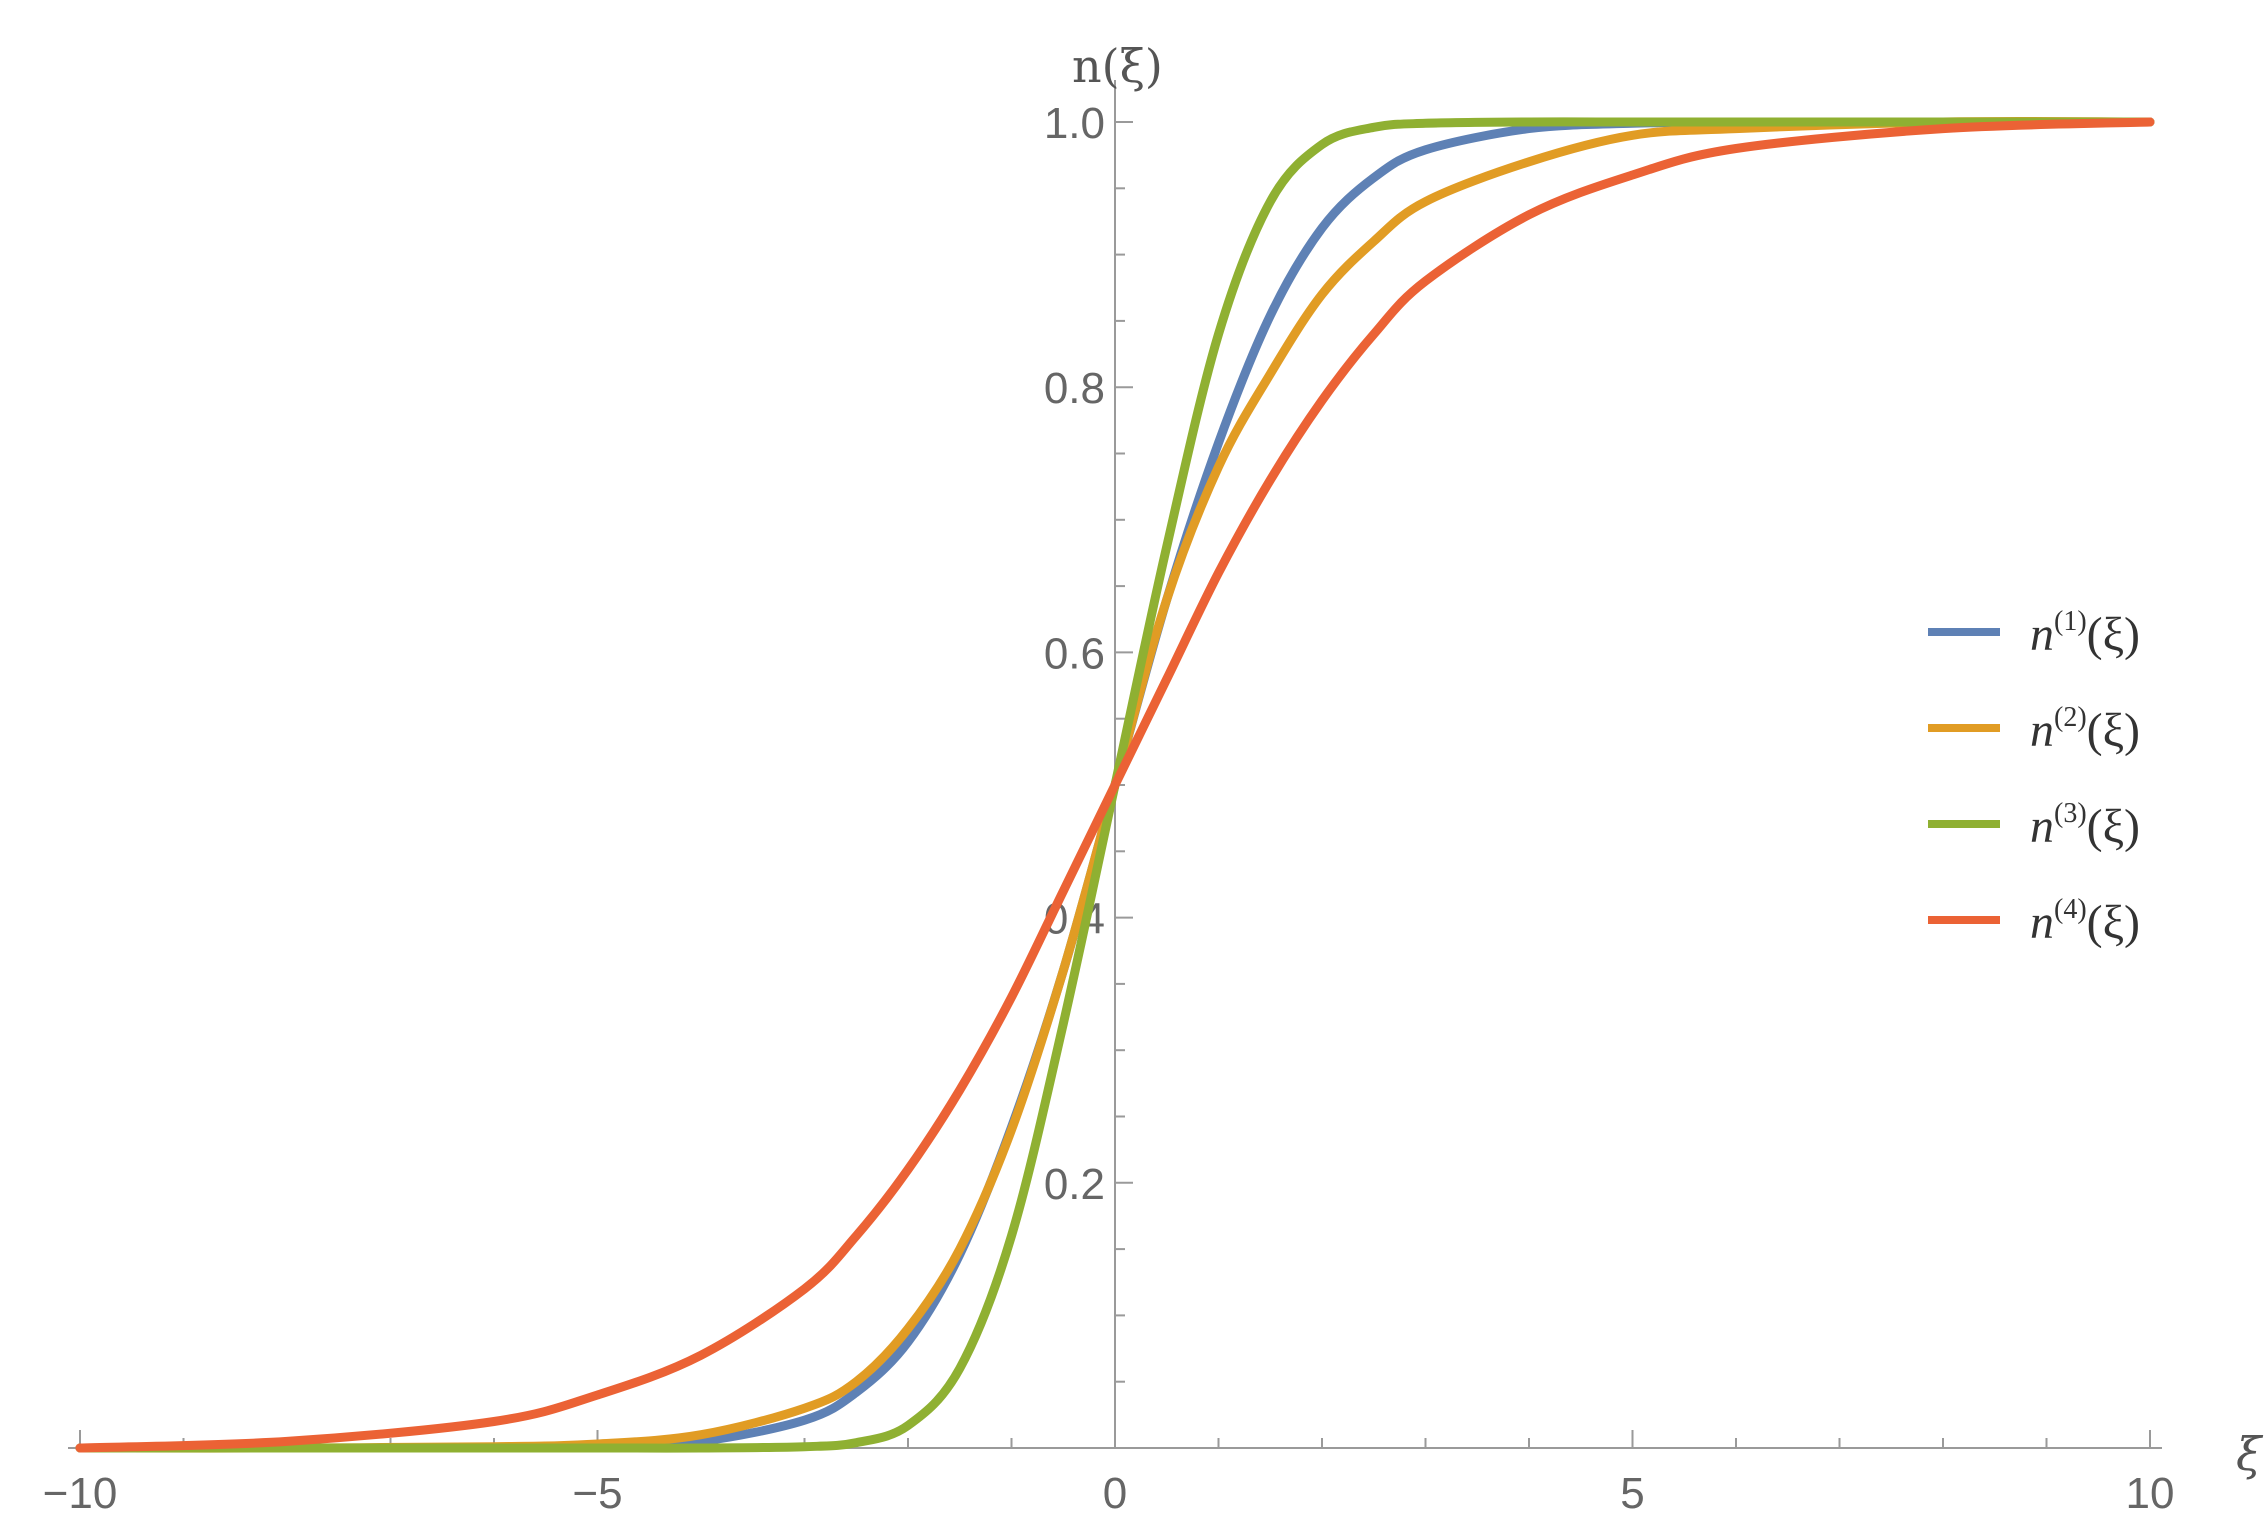 Image resolution: width=2264 pixels, height=1528 pixels. Describe the element at coordinates (80, 1493) in the screenshot. I see `x-tick-label: −10` at that location.